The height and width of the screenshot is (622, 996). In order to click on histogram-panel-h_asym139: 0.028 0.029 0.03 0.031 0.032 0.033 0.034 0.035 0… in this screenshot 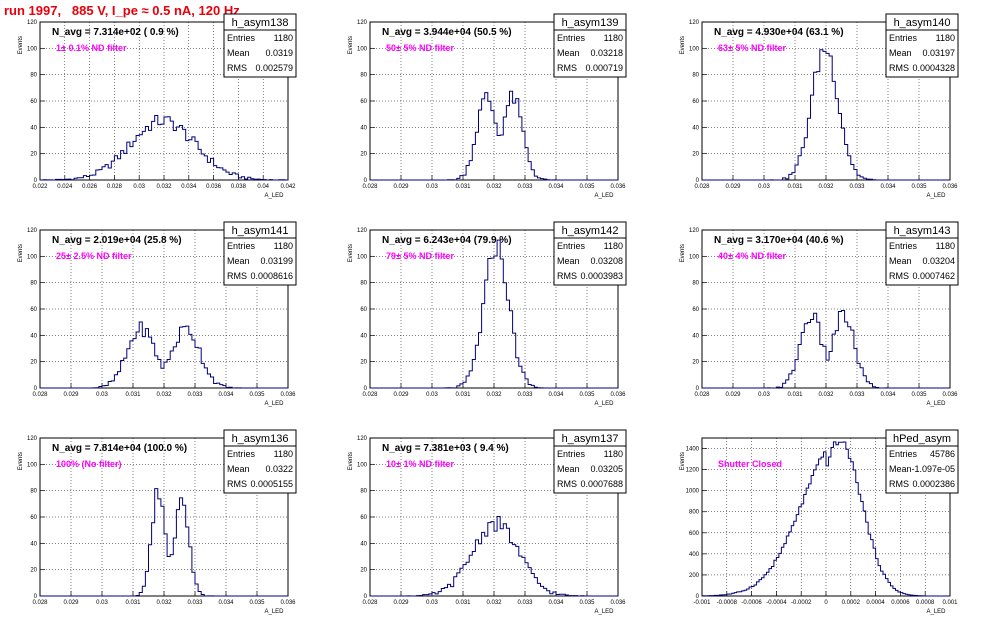, I will do `click(487, 106)`.